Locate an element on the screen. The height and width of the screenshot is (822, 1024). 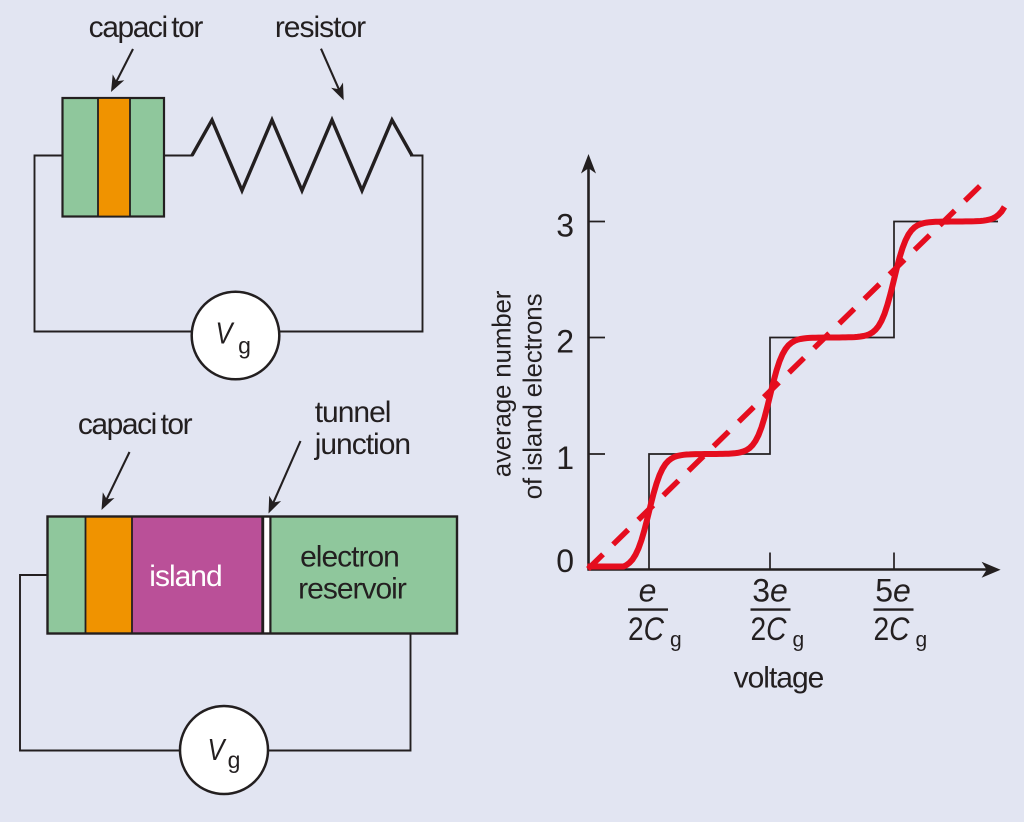
svg-text: island is located at coordinates (185, 576).